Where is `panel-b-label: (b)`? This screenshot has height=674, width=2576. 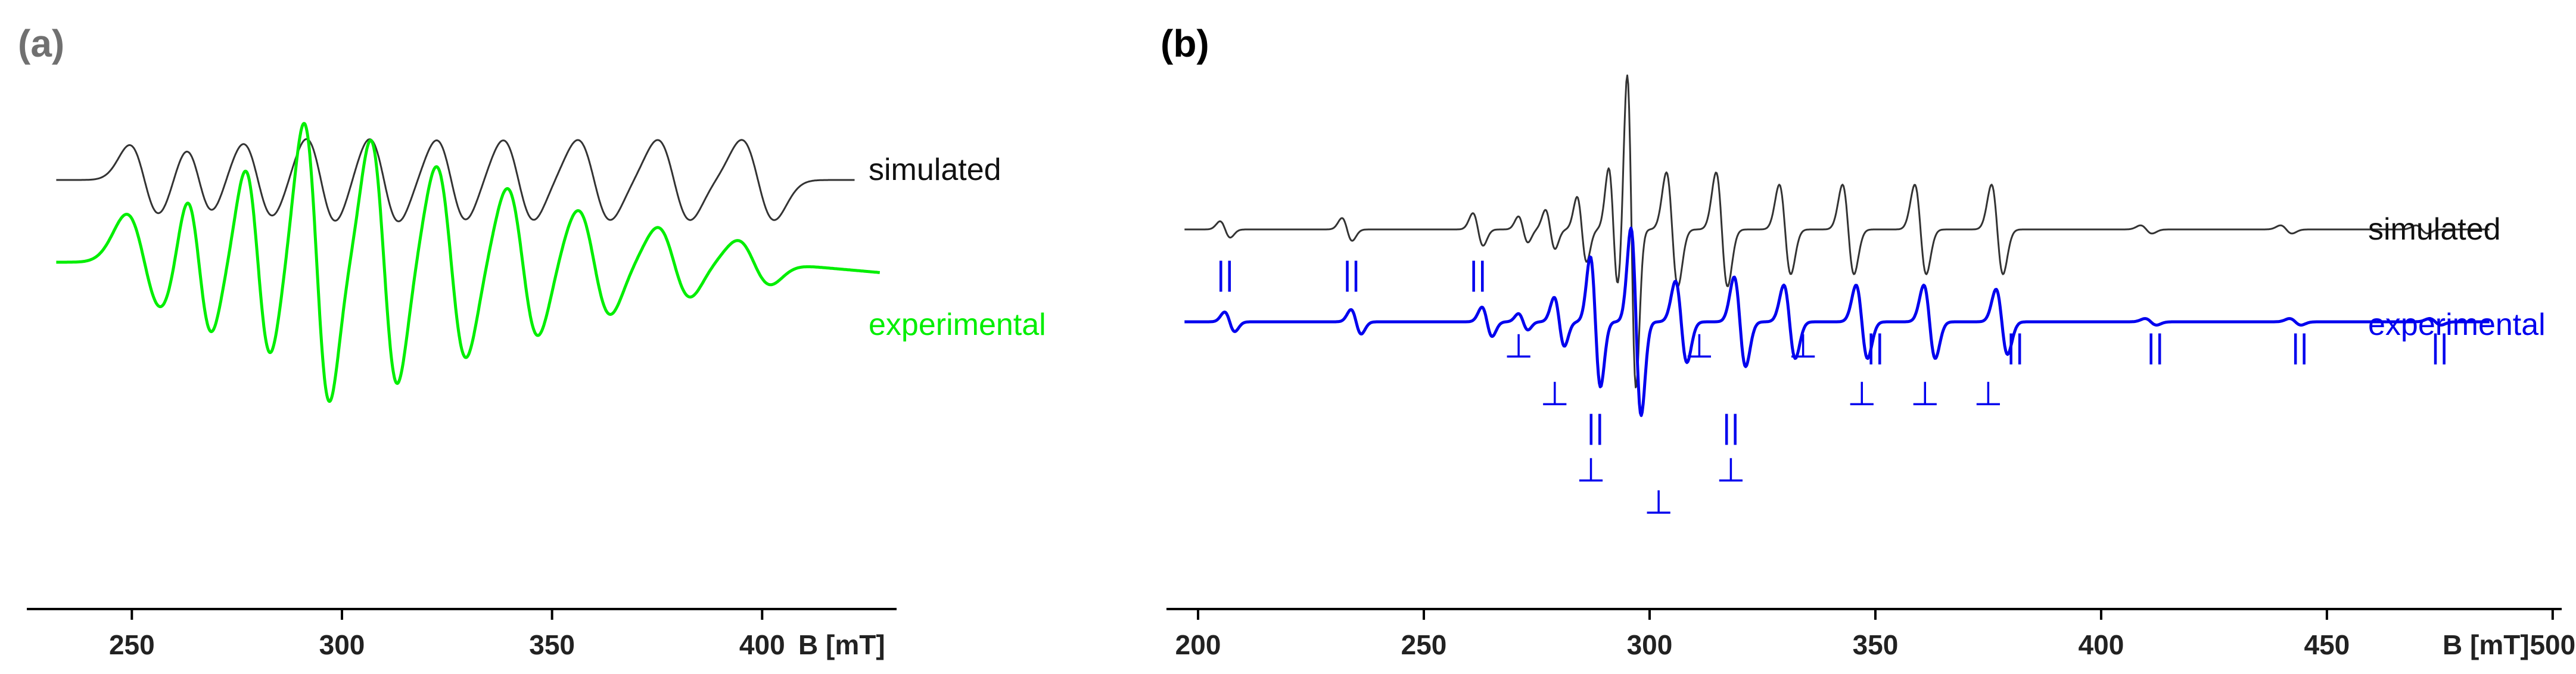 panel-b-label: (b) is located at coordinates (1185, 43).